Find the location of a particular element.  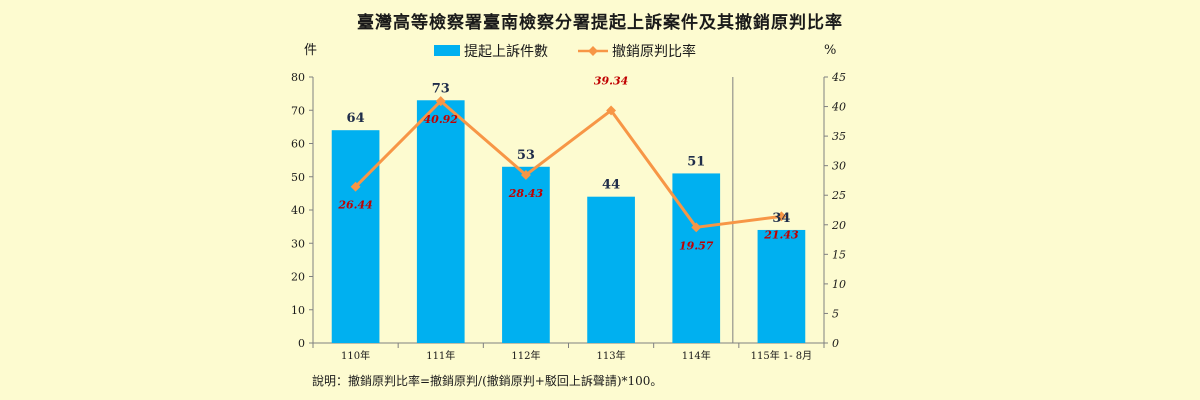

rate-value-label: 28.43 is located at coordinates (526, 193).